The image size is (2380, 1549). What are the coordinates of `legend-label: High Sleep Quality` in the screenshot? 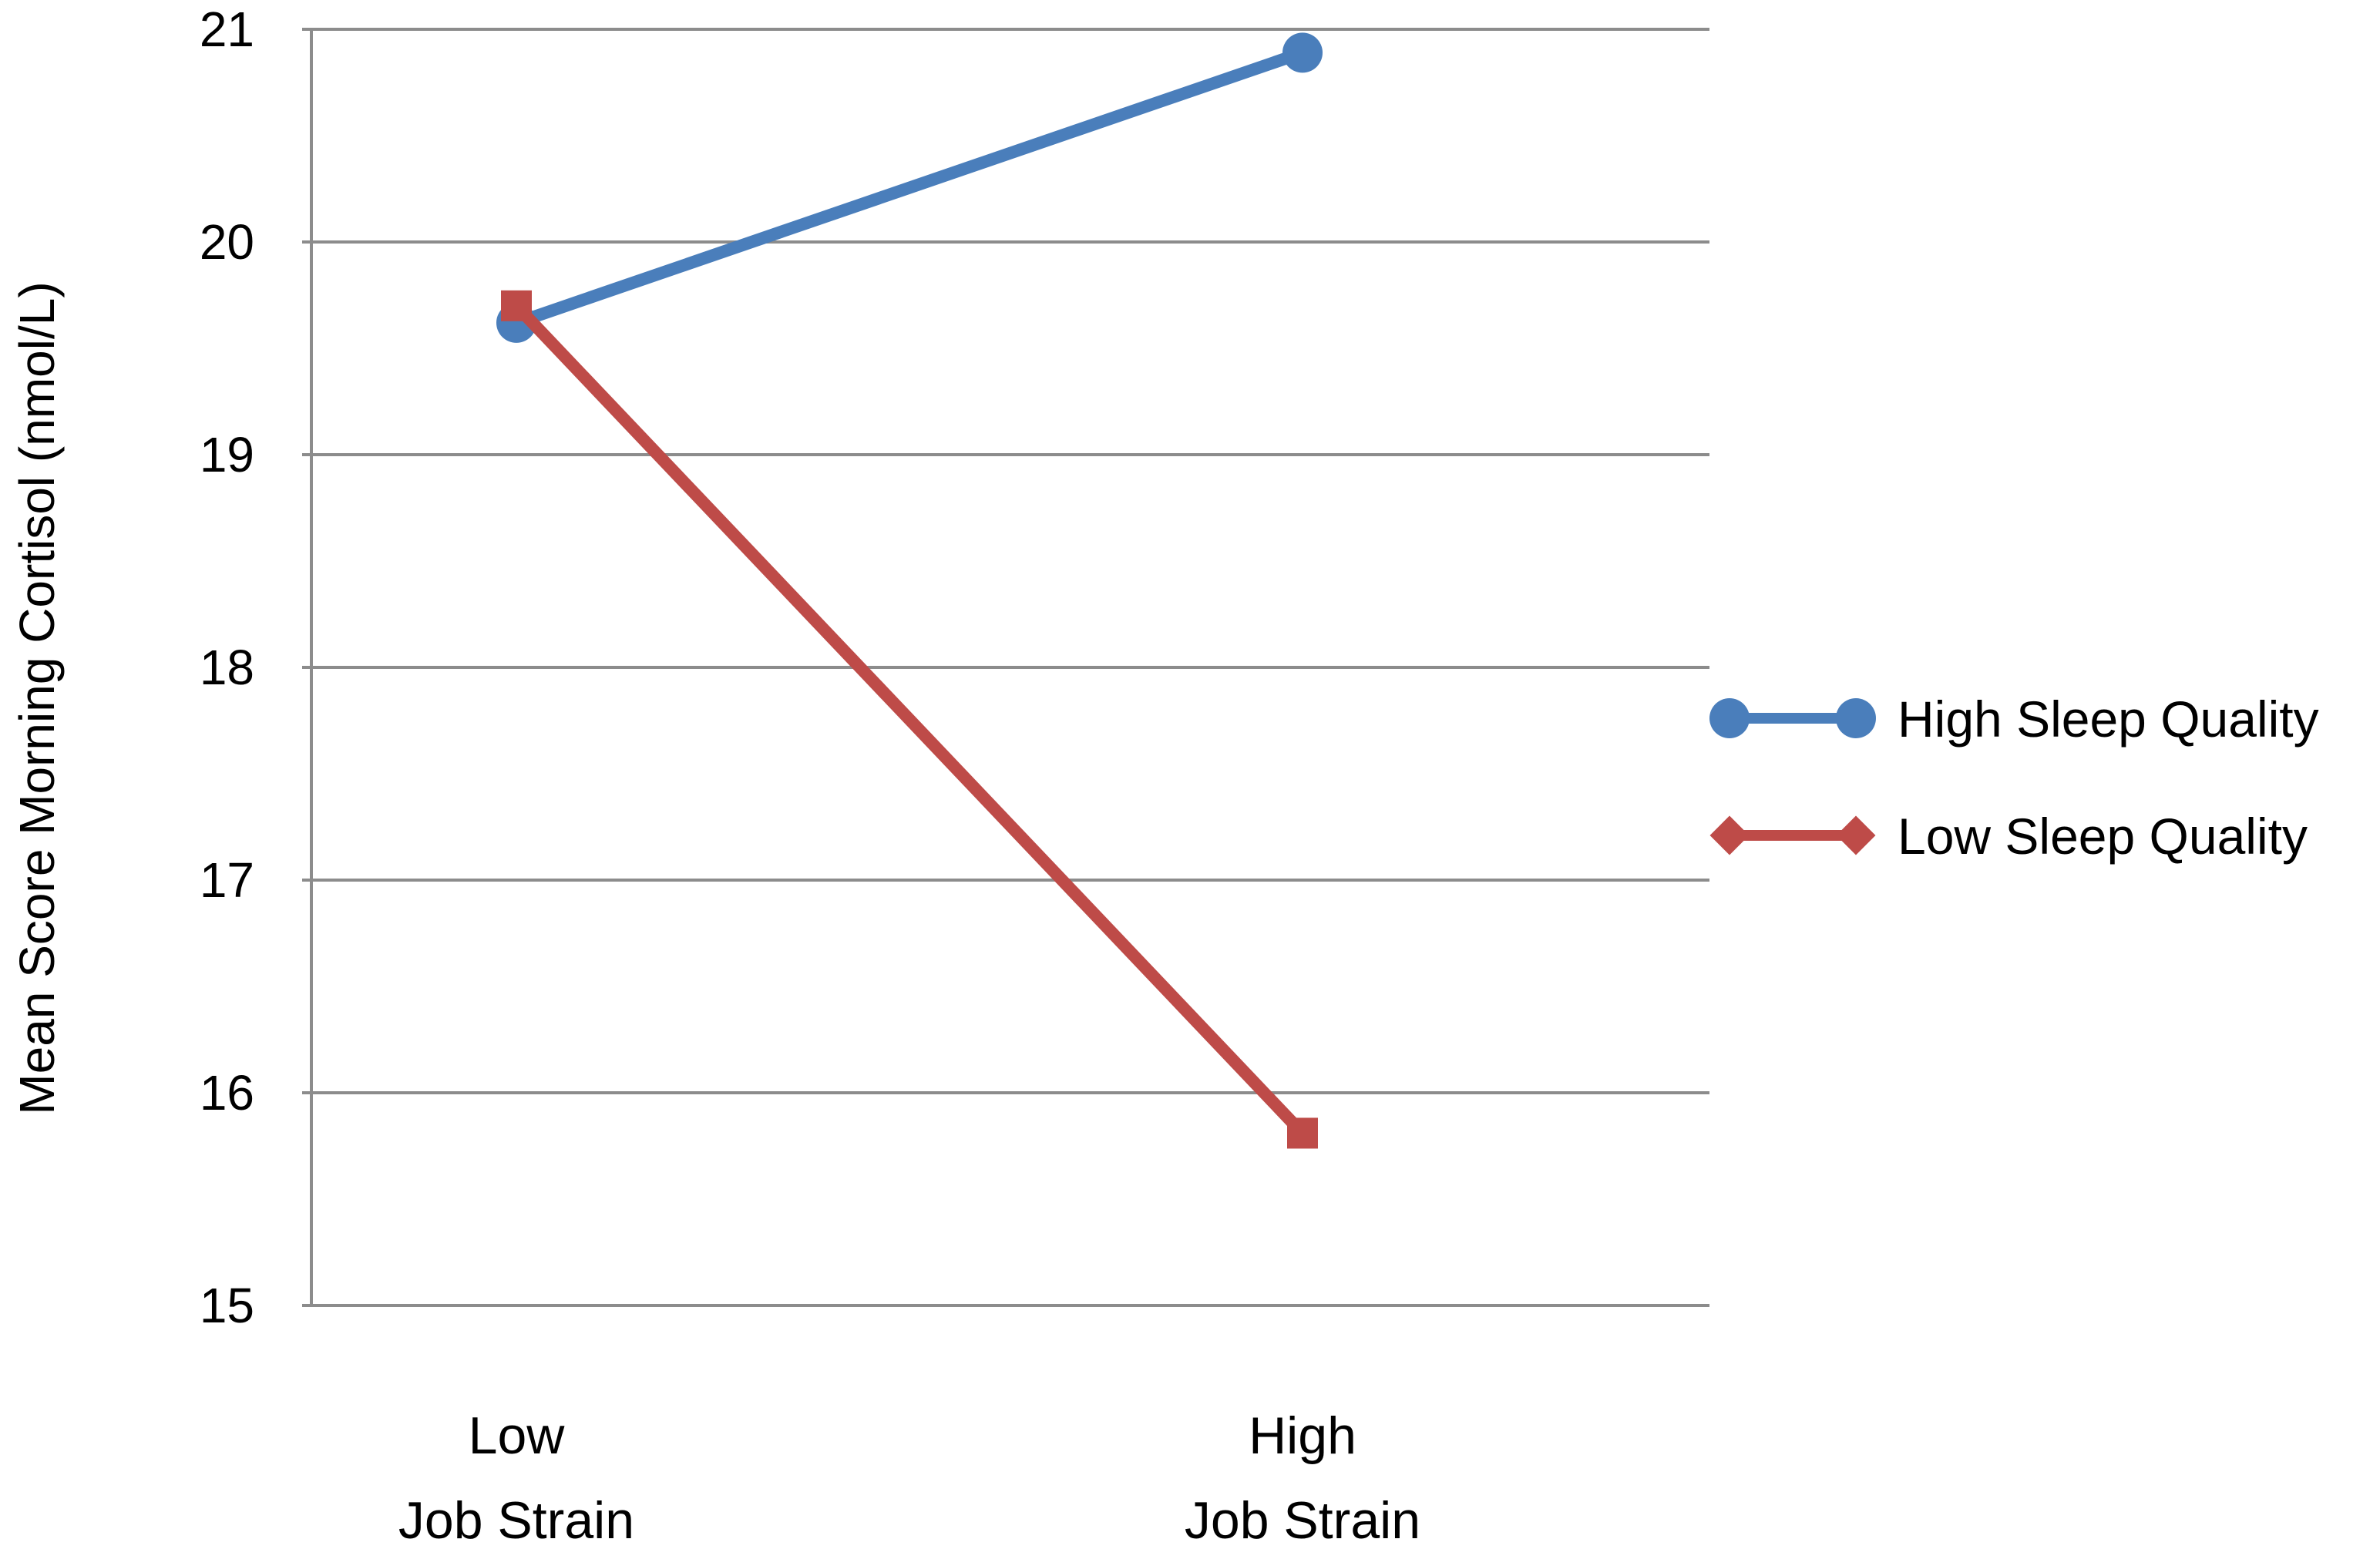 It's located at (2108, 719).